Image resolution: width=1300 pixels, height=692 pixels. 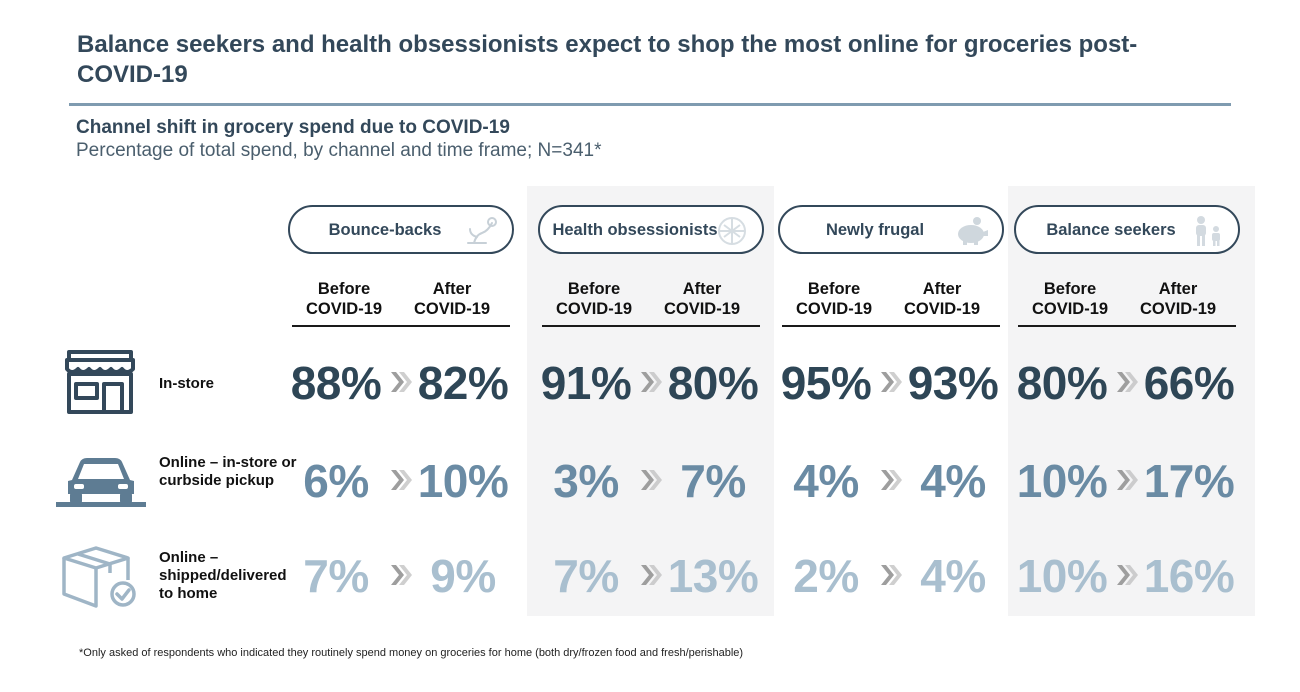 I want to click on value-after: 17%, so click(x=1189, y=481).